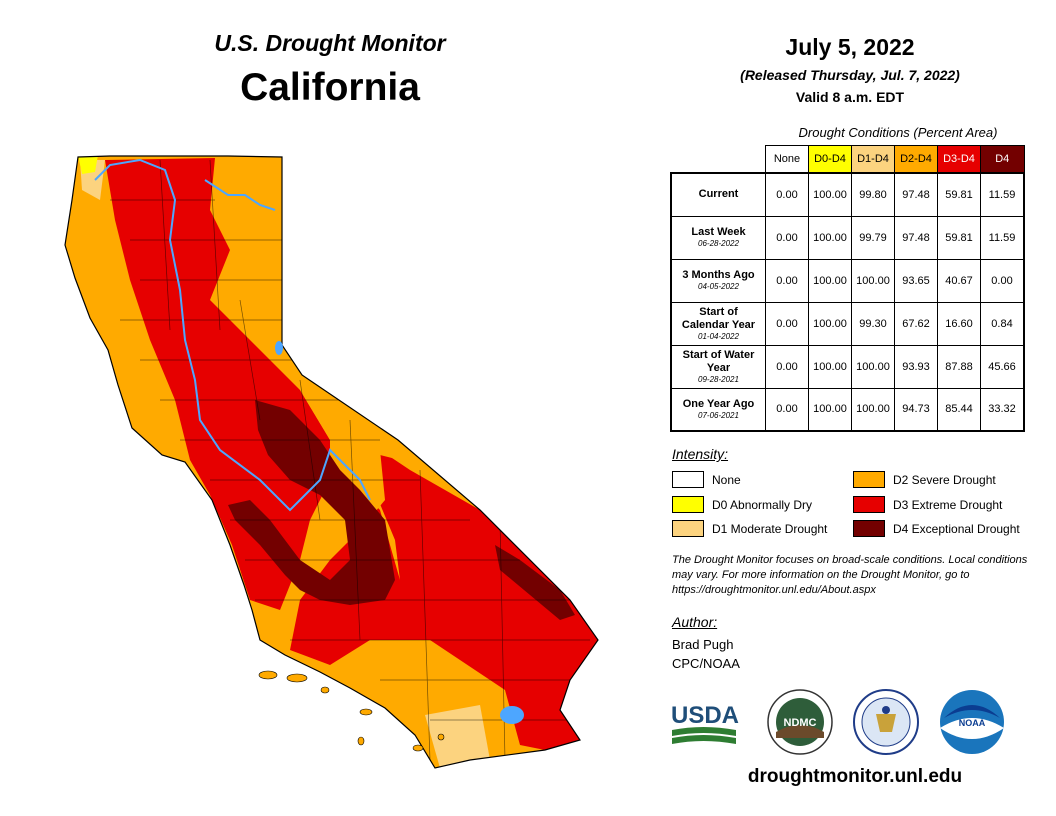  What do you see at coordinates (705, 723) in the screenshot?
I see `usda-logo: USDA` at bounding box center [705, 723].